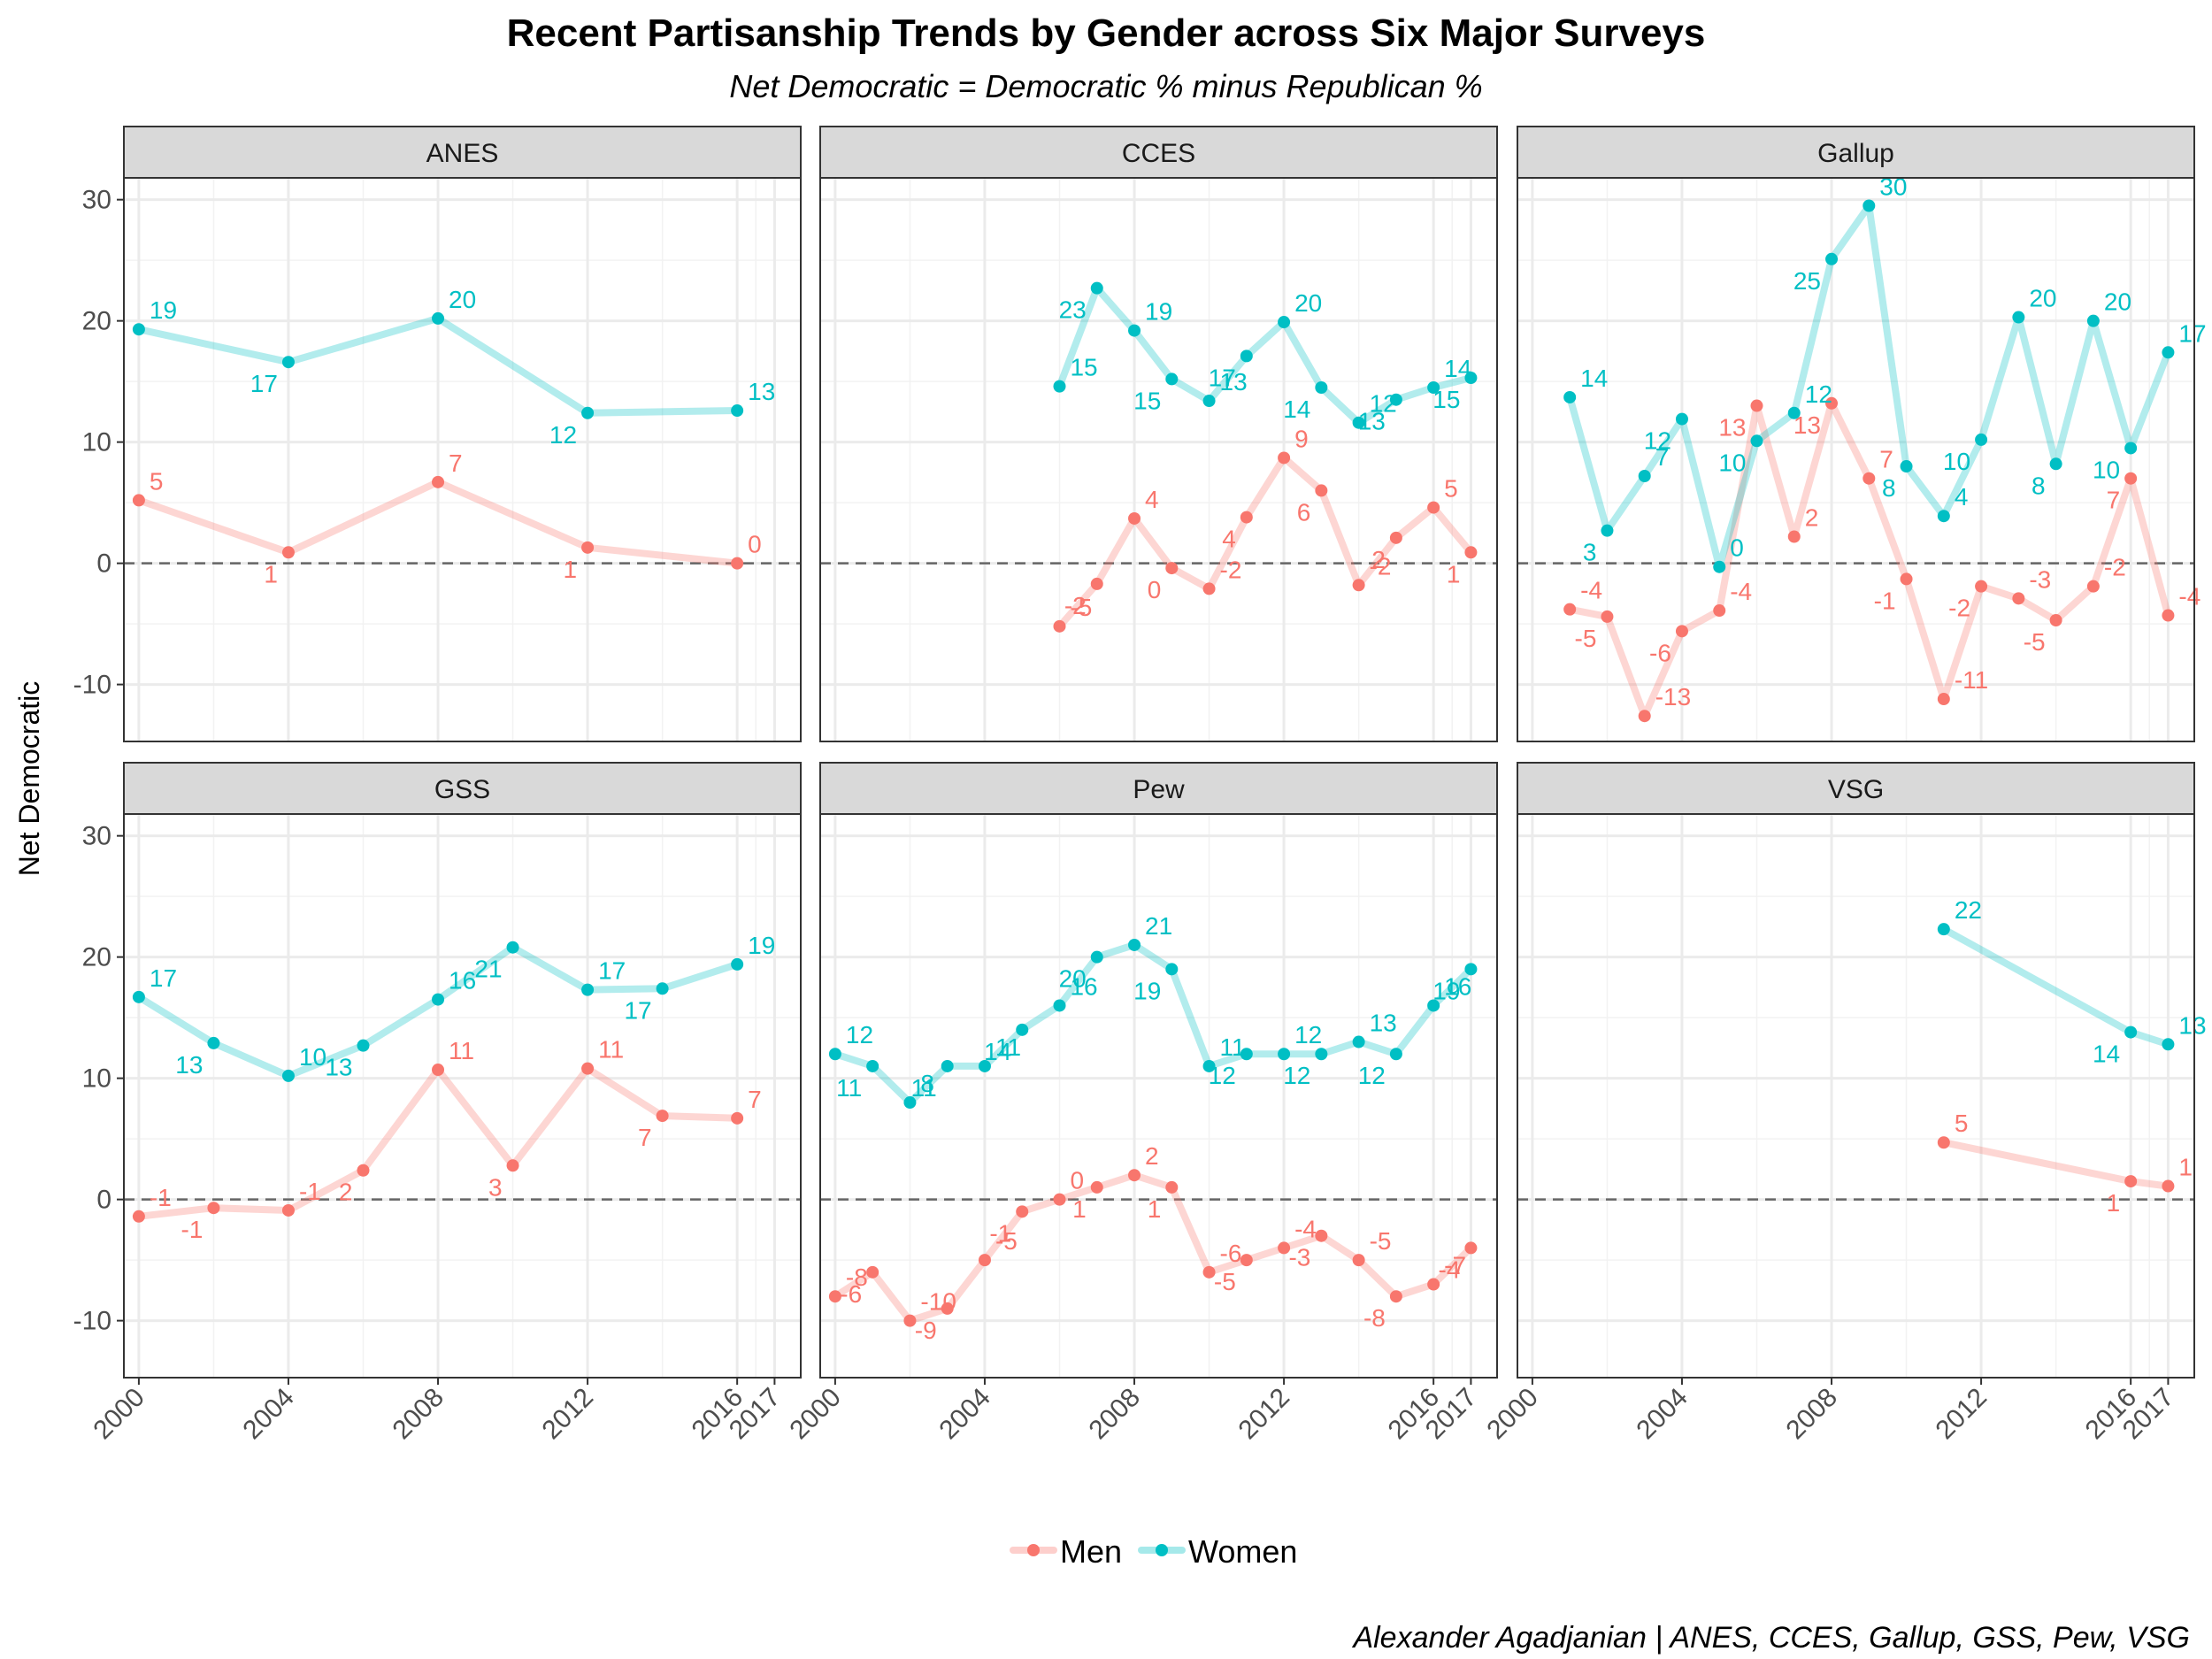  Describe the element at coordinates (1962, 497) in the screenshot. I see `data-label-women: 4` at that location.